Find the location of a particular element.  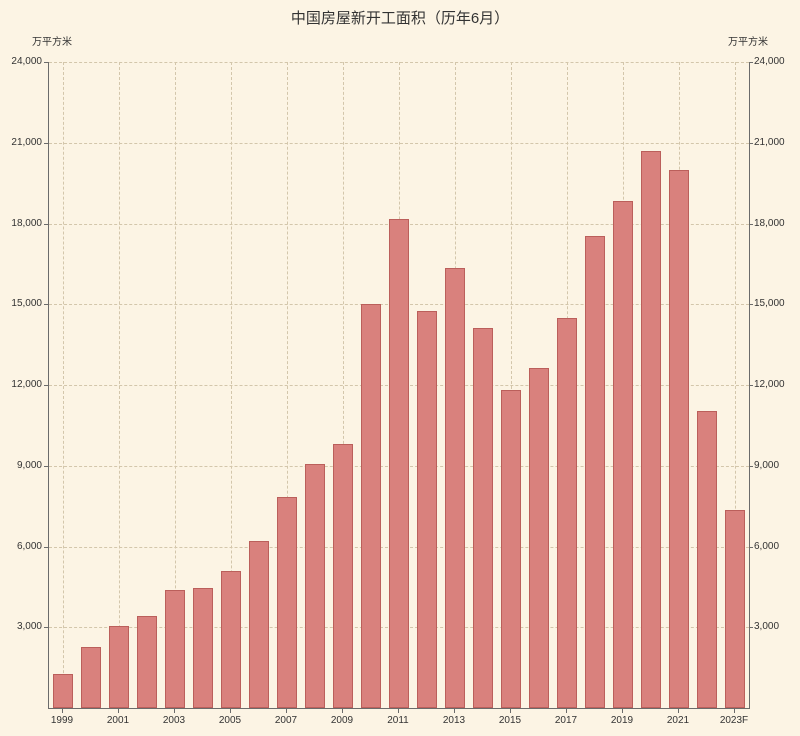

bar-2006 is located at coordinates (259, 624).